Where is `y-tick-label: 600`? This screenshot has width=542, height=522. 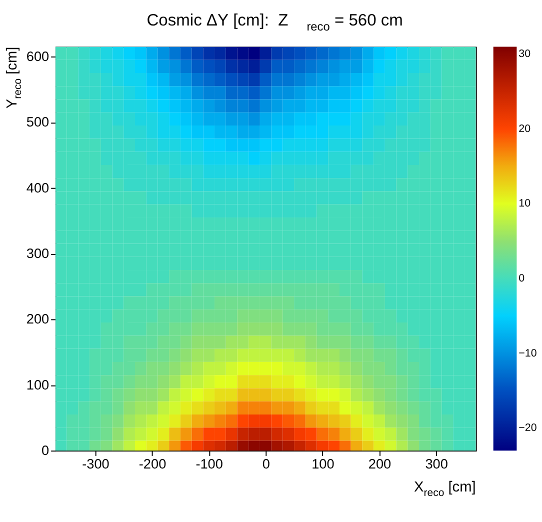 y-tick-label: 600 is located at coordinates (38, 56).